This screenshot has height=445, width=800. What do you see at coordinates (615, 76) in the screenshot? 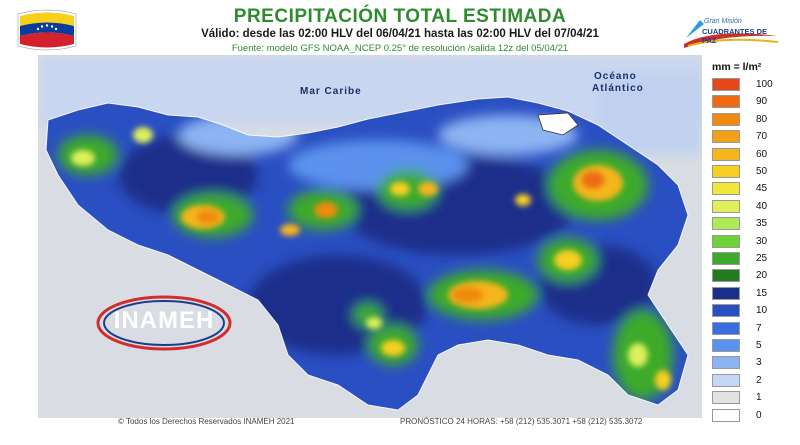
I see `oceano-label: Océano` at bounding box center [615, 76].